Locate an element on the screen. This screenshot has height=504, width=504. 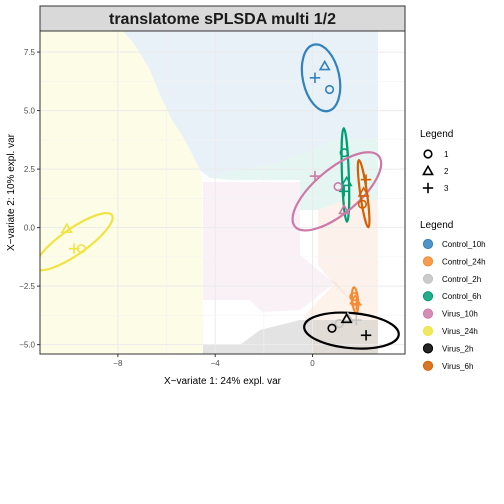
y-tick-label: −5.0 is located at coordinates (27, 345).